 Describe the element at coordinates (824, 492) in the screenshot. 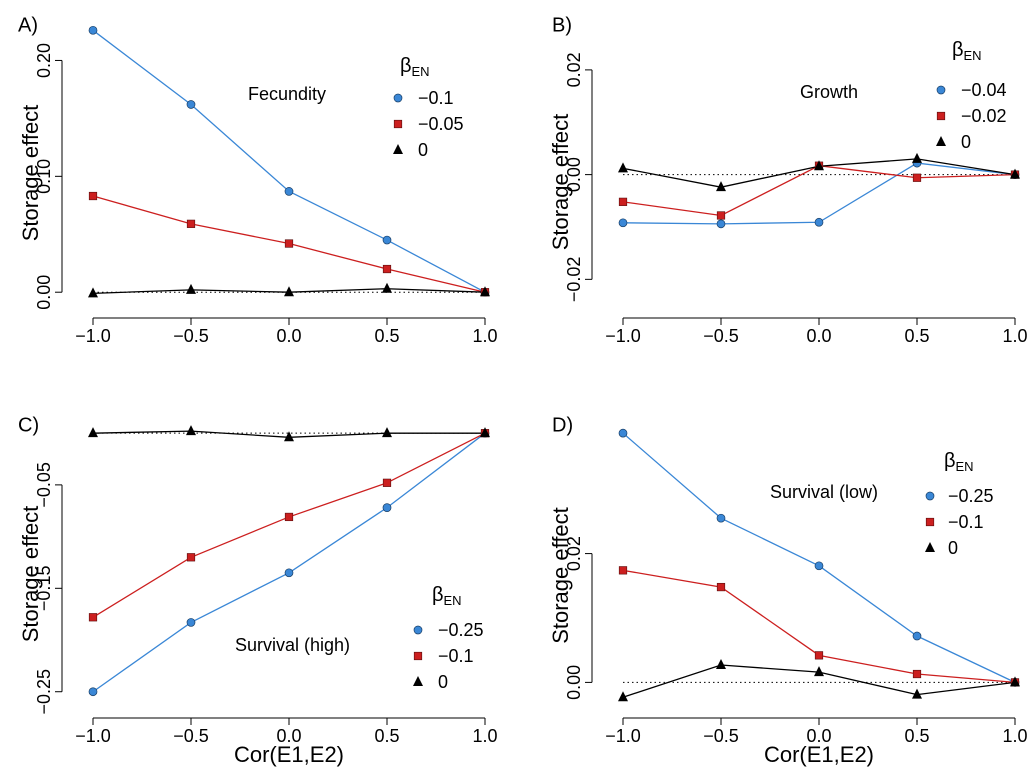

I see `panel-annotation: Survival (low)` at that location.